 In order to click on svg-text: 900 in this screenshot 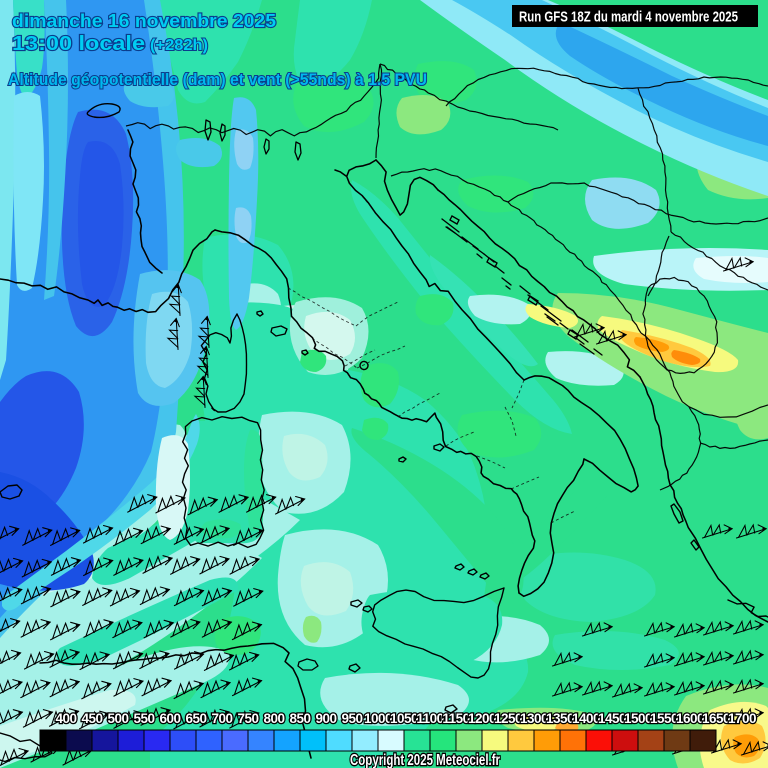, I will do `click(325, 718)`.